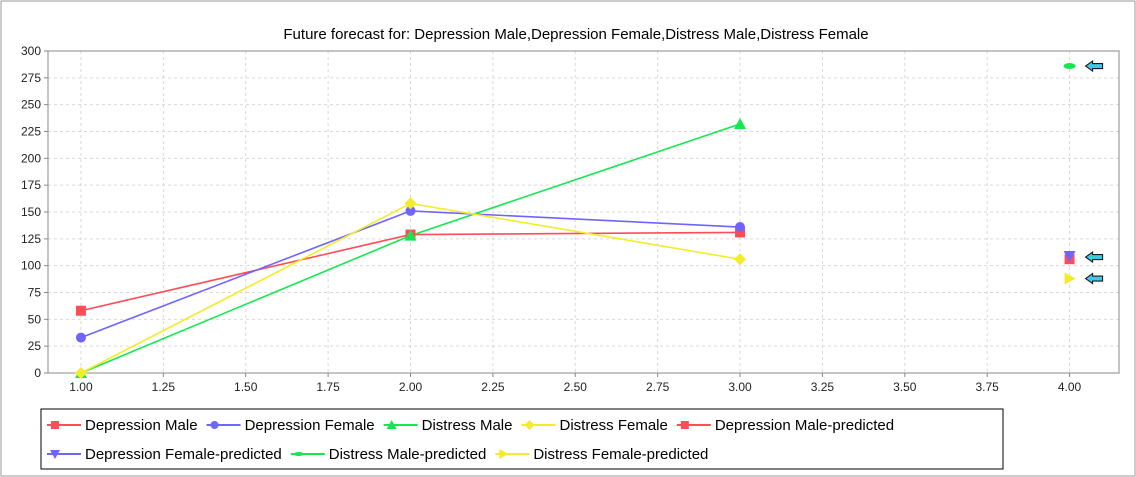  What do you see at coordinates (35, 319) in the screenshot?
I see `y-tick-label: 50` at bounding box center [35, 319].